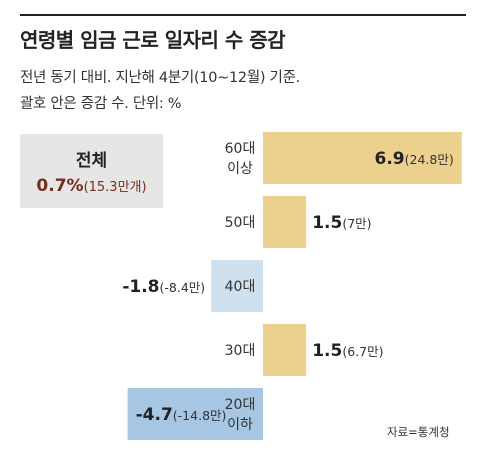  I want to click on category-label-2: 40대, so click(240, 287).